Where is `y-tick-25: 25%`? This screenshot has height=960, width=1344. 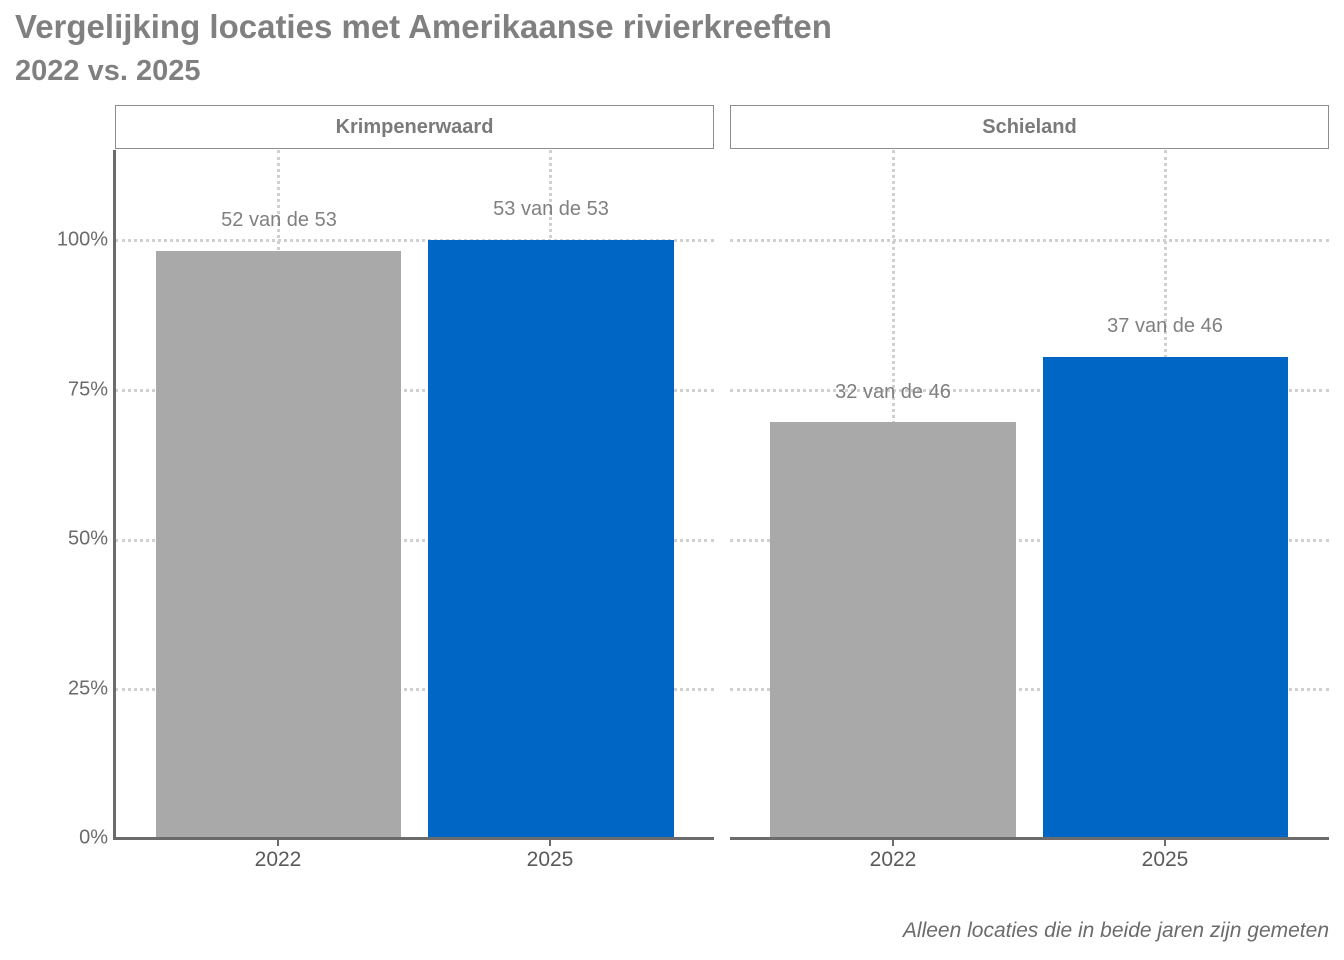 y-tick-25: 25% is located at coordinates (87, 688).